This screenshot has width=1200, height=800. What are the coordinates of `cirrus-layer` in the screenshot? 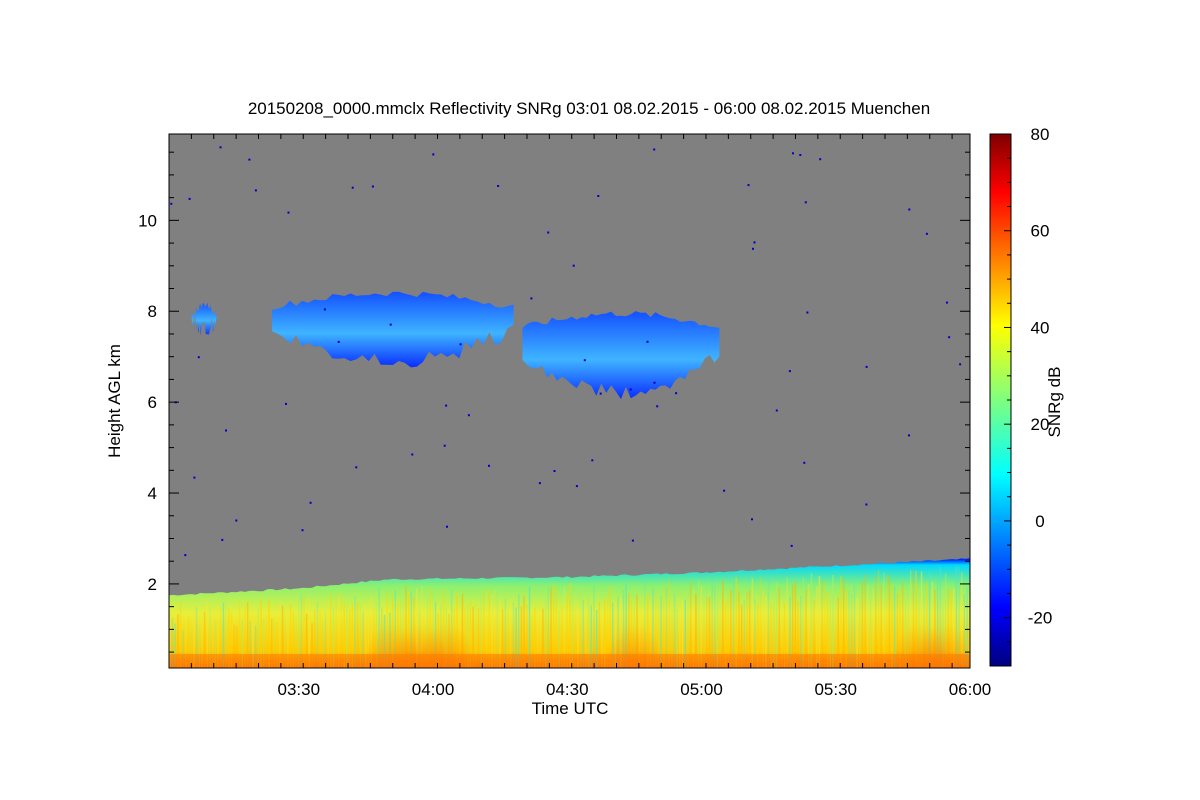 It's located at (392, 329).